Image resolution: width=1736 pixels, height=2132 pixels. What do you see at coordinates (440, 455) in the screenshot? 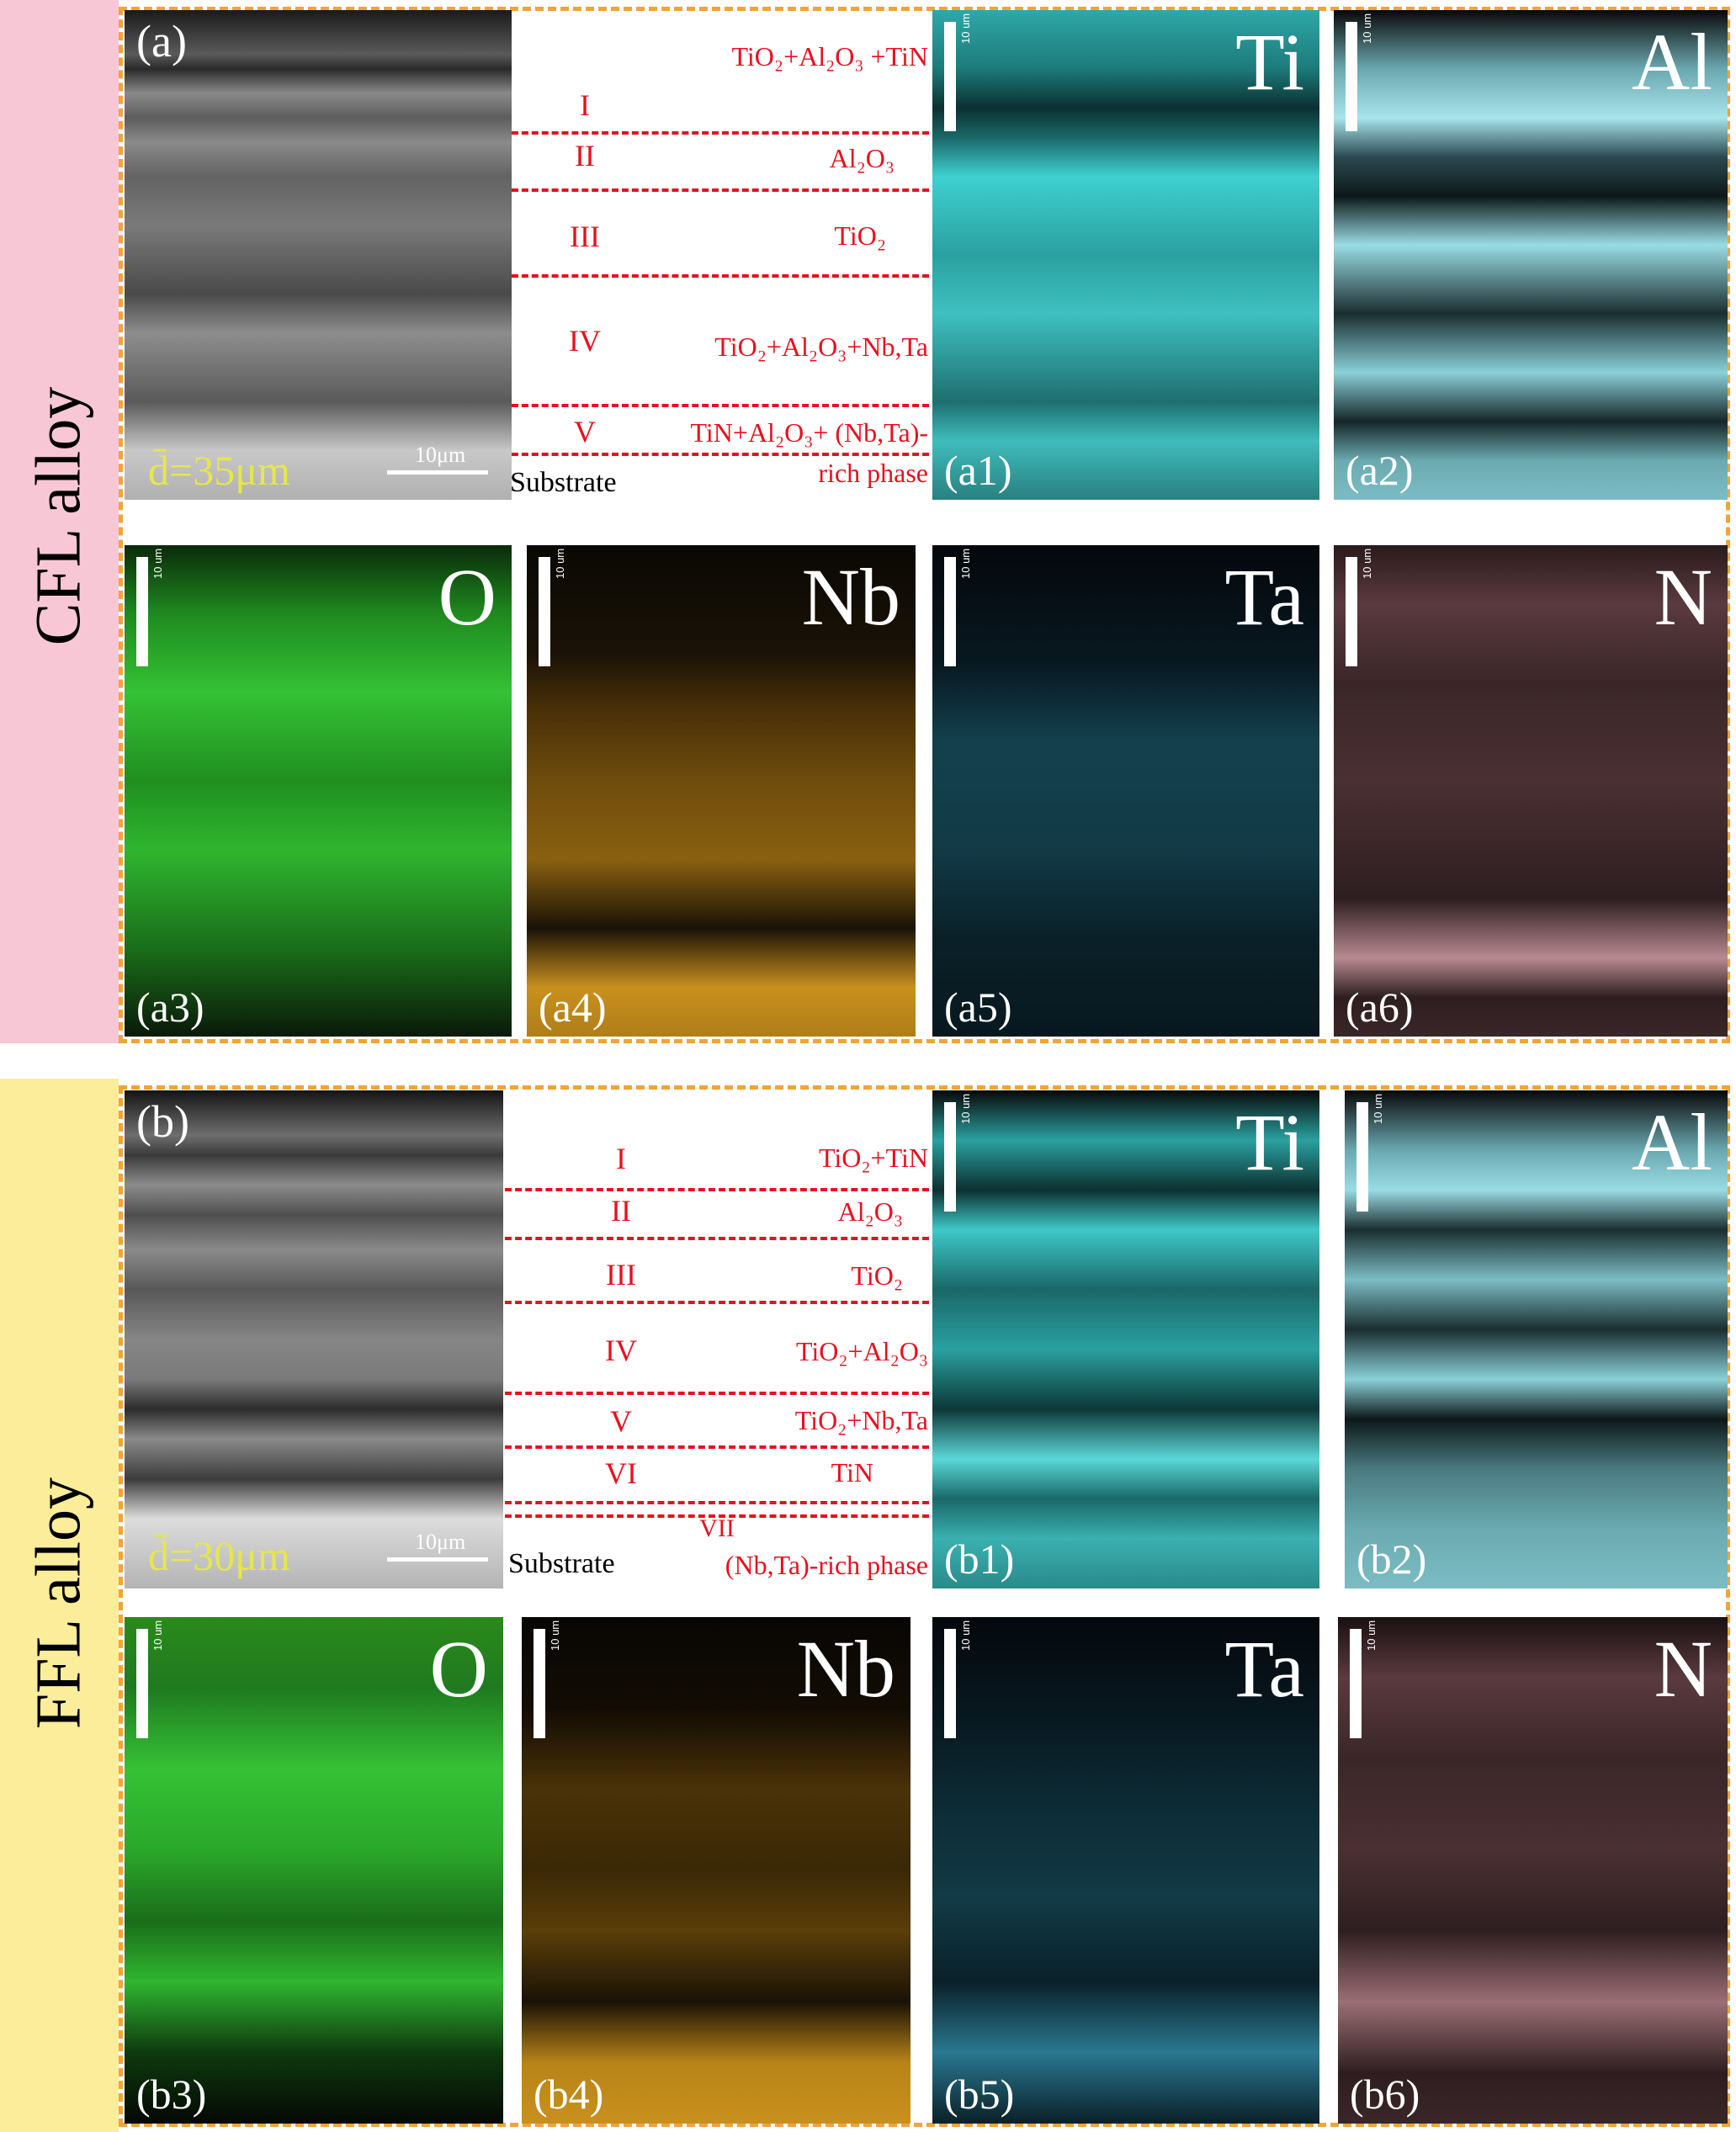
I see `sem-scale-text-a: 10μm` at bounding box center [440, 455].